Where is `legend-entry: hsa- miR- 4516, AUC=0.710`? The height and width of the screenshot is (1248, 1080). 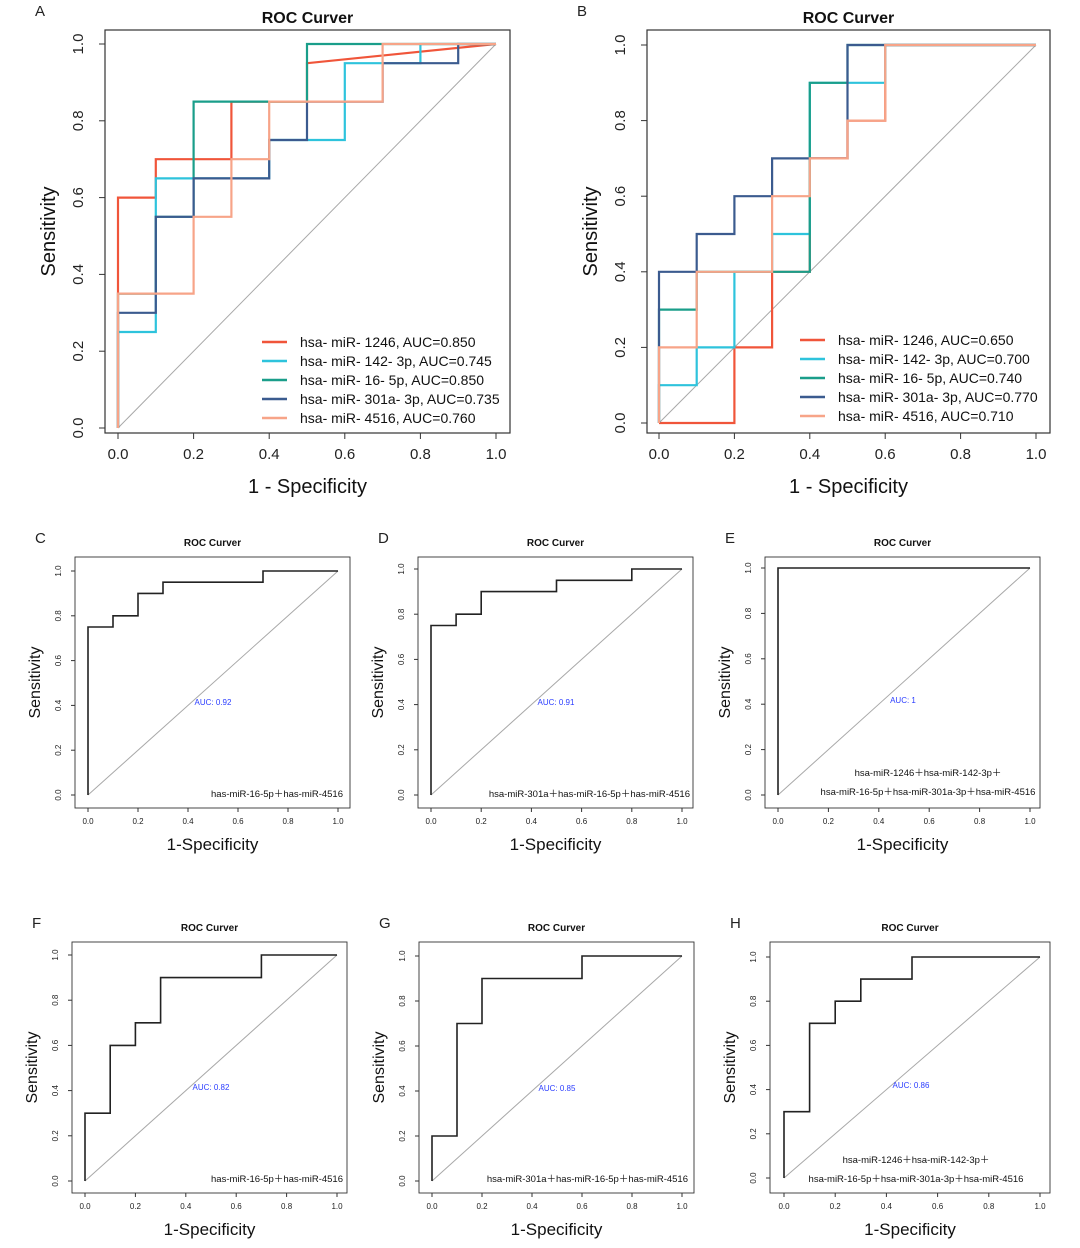
legend-entry: hsa- miR- 4516, AUC=0.710 is located at coordinates (926, 416).